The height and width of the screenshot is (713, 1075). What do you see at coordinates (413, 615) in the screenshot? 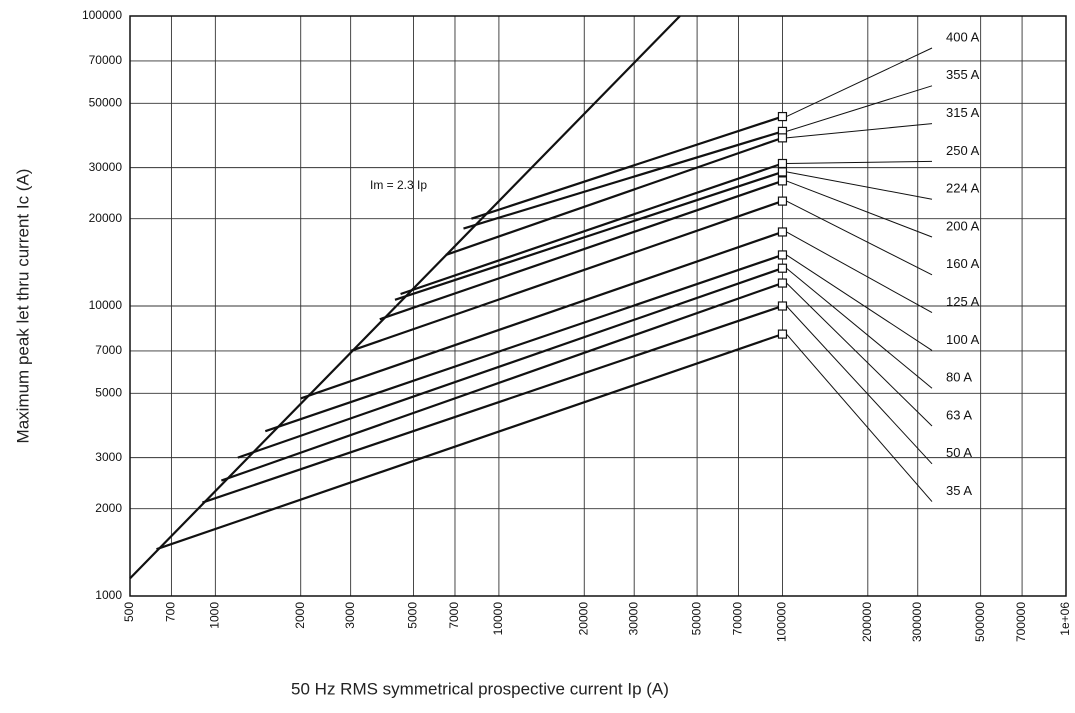
I see `x-tick-label: 5000` at bounding box center [413, 615].